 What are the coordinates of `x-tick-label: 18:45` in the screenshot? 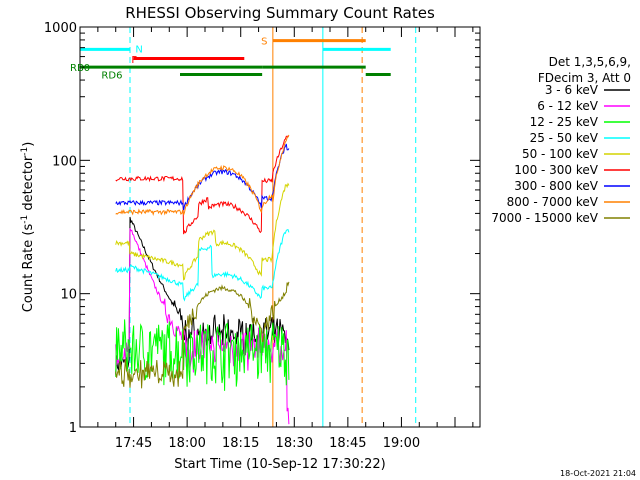 It's located at (347, 443).